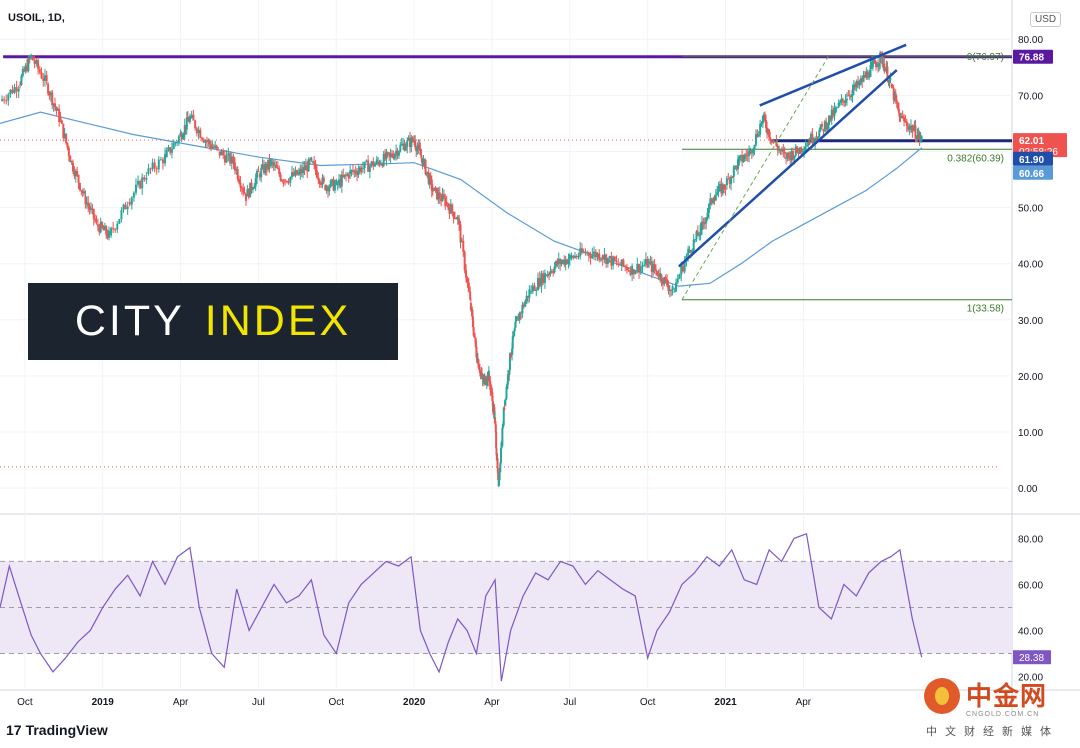 The width and height of the screenshot is (1080, 748). I want to click on currency-label: USD, so click(1046, 19).